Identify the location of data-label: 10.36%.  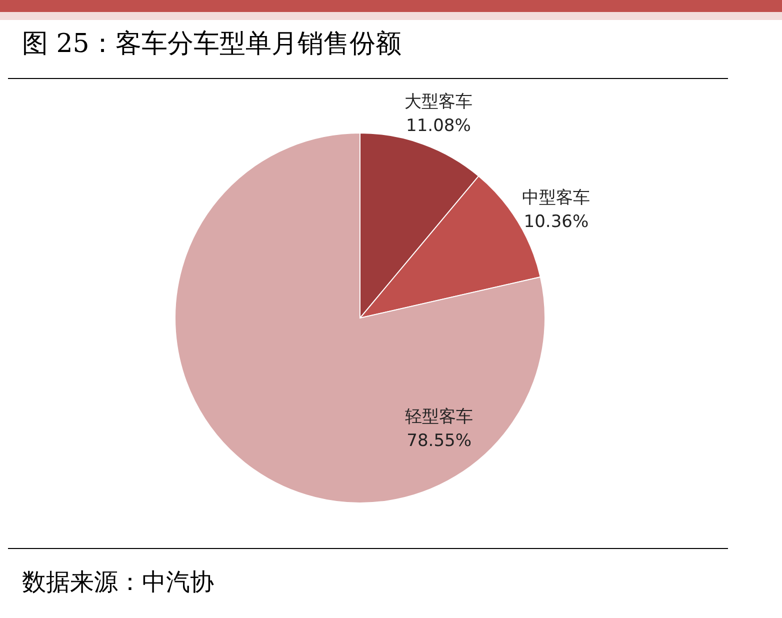
(556, 222).